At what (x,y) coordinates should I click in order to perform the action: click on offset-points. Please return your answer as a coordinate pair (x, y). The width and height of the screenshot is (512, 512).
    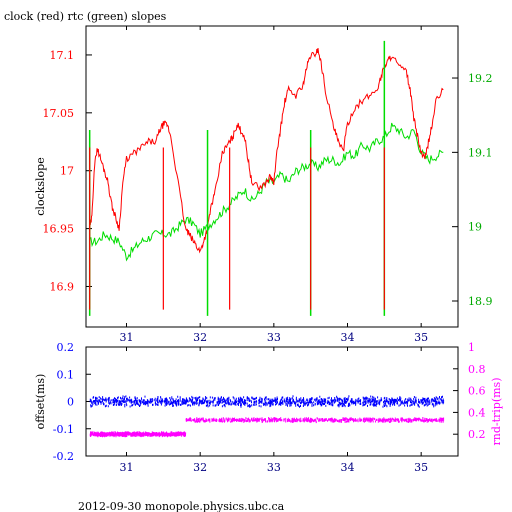
    Looking at the image, I should click on (267, 401).